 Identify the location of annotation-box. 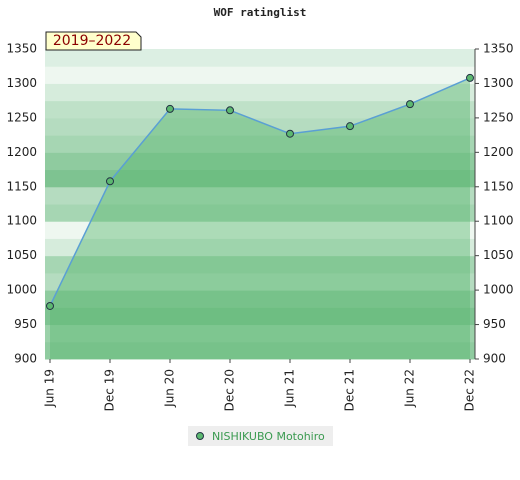
(93, 41).